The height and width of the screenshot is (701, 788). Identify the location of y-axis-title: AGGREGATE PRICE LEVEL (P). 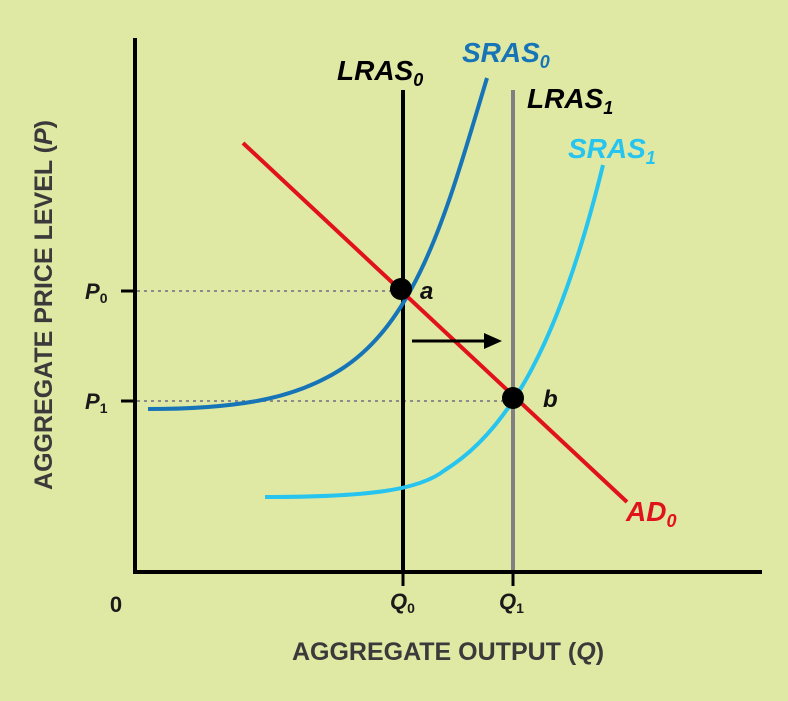
(44, 305).